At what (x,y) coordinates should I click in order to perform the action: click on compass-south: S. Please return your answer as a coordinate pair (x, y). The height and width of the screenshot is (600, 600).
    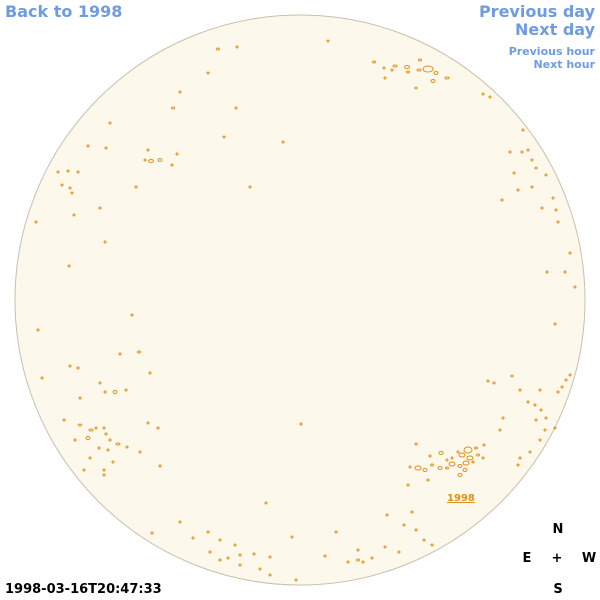
    Looking at the image, I should click on (558, 589).